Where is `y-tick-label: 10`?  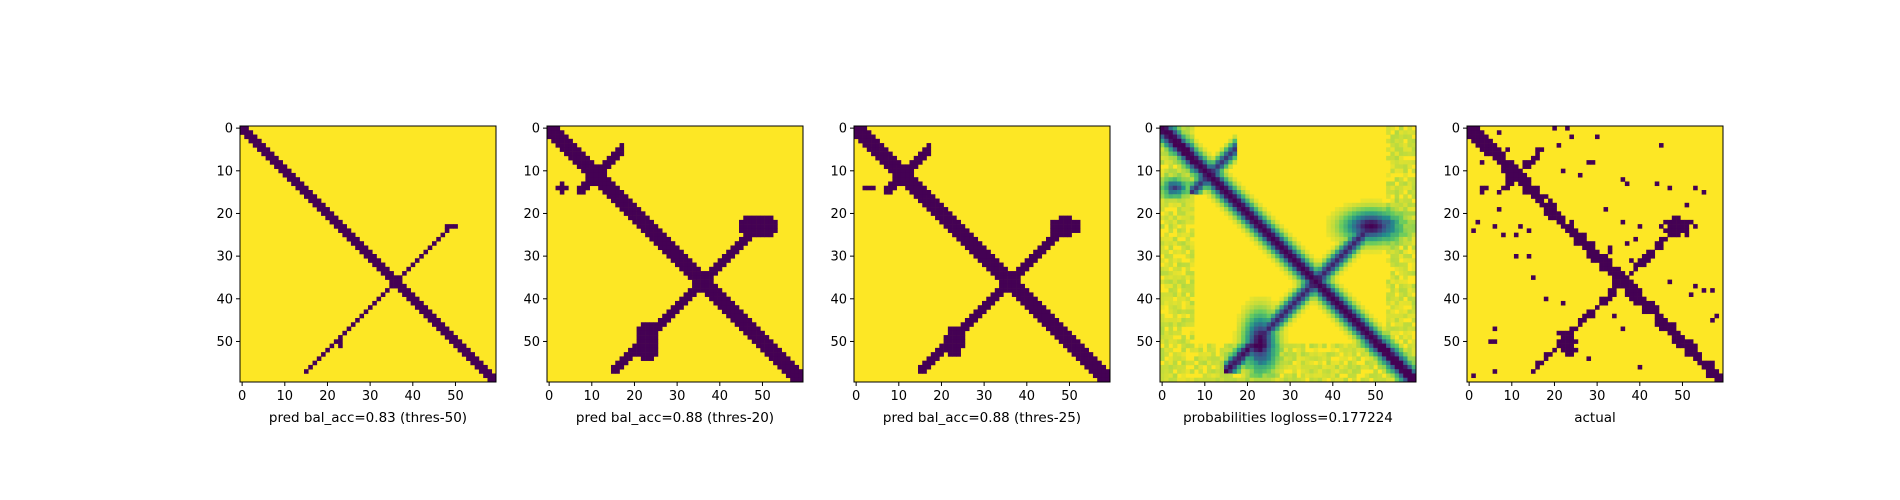
y-tick-label: 10 is located at coordinates (1451, 171).